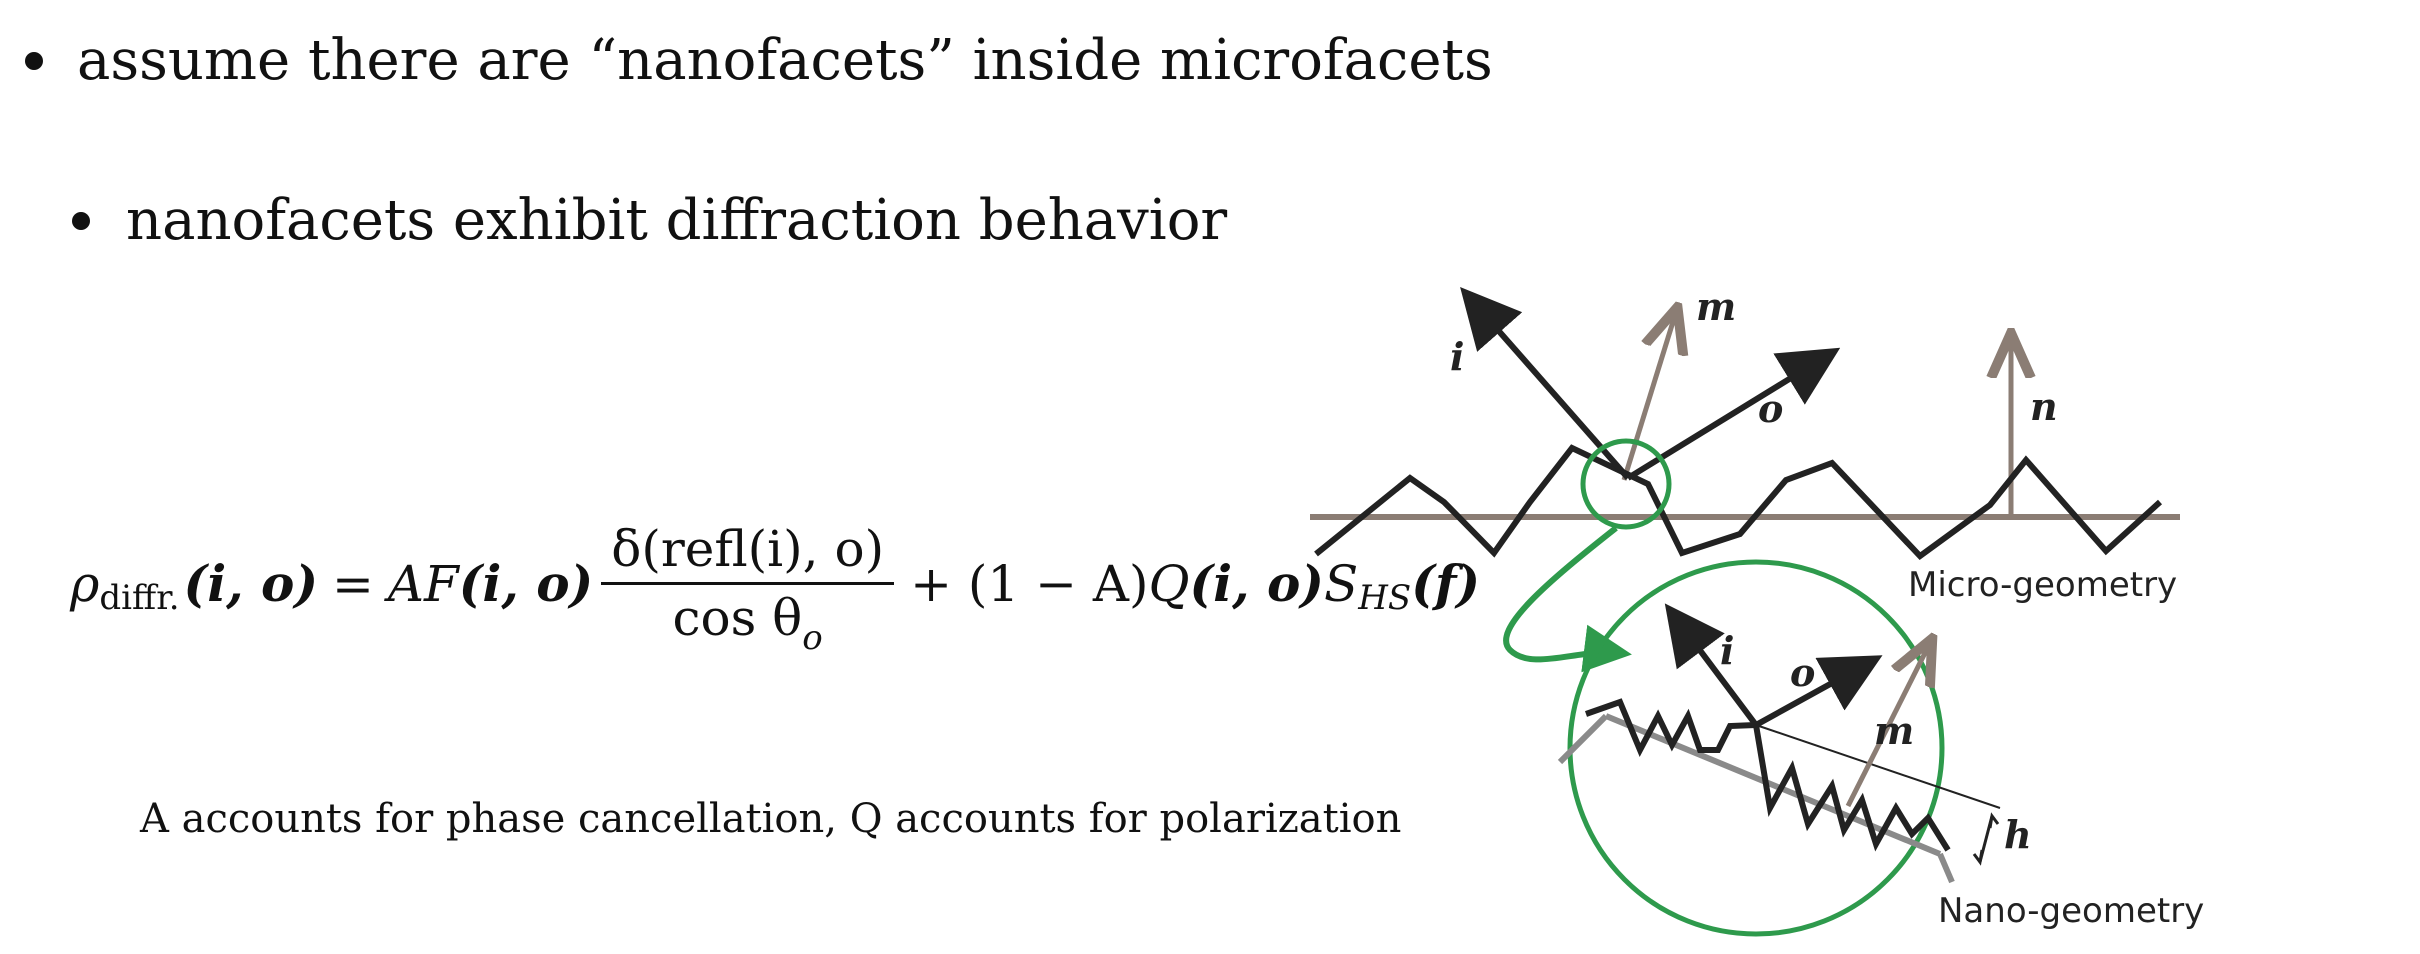 The image size is (2420, 954). I want to click on label-i-zoom: i, so click(1727, 650).